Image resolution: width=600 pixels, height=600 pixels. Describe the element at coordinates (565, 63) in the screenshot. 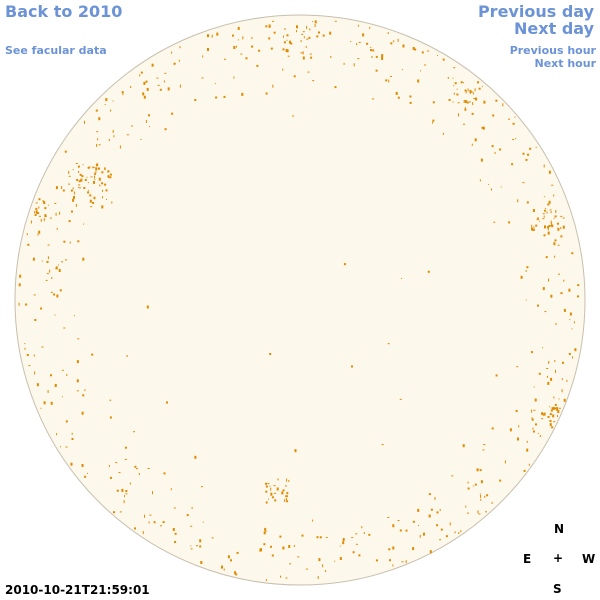

I see `next-hour-link: Next hour` at that location.